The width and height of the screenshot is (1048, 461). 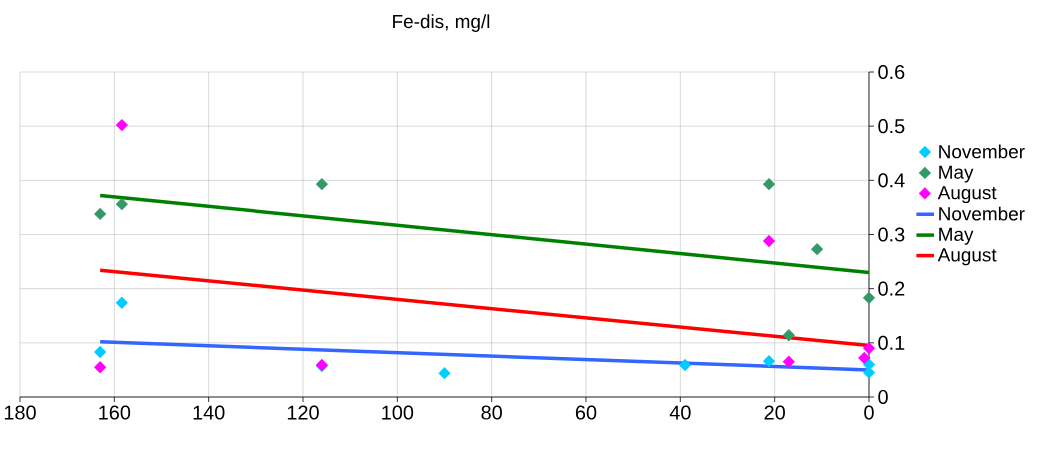 What do you see at coordinates (115, 412) in the screenshot?
I see `x-tick-label: 160` at bounding box center [115, 412].